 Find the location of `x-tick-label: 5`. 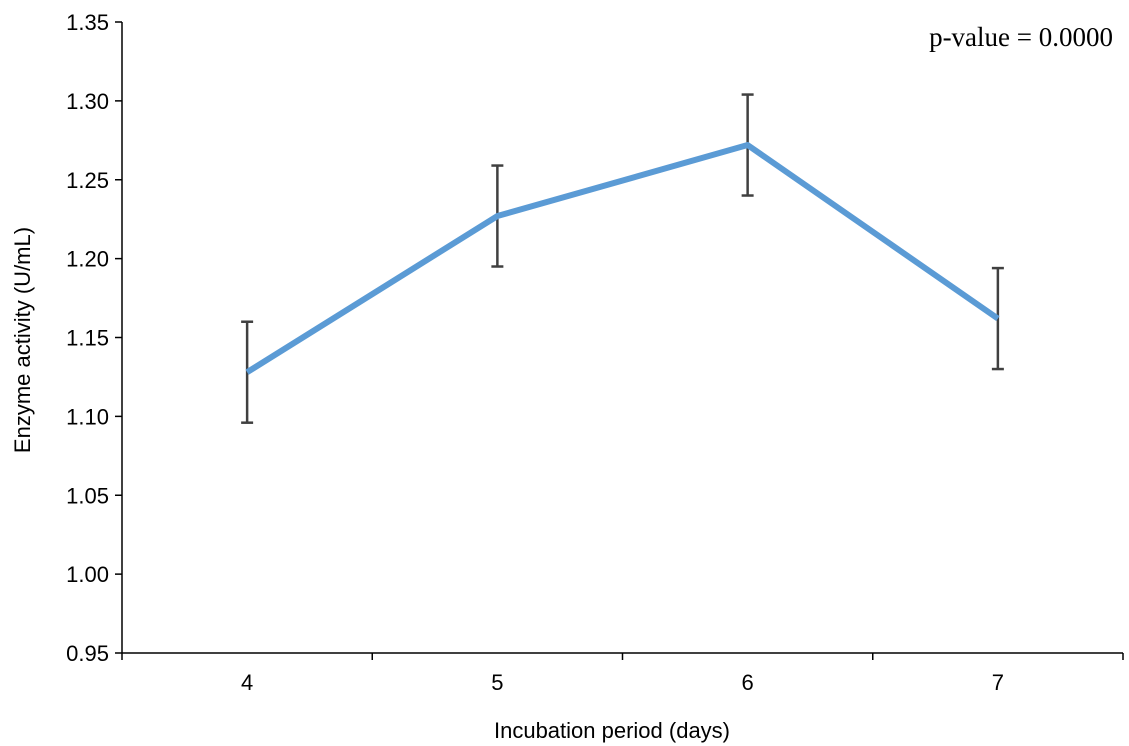

x-tick-label: 5 is located at coordinates (497, 682).